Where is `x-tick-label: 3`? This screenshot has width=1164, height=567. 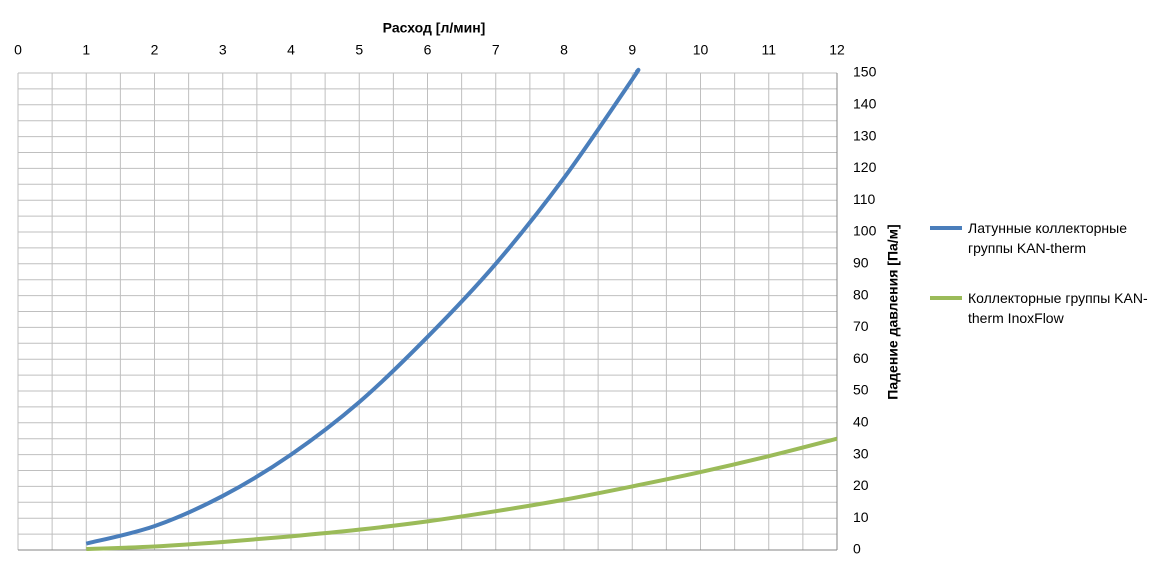
x-tick-label: 3 is located at coordinates (223, 50).